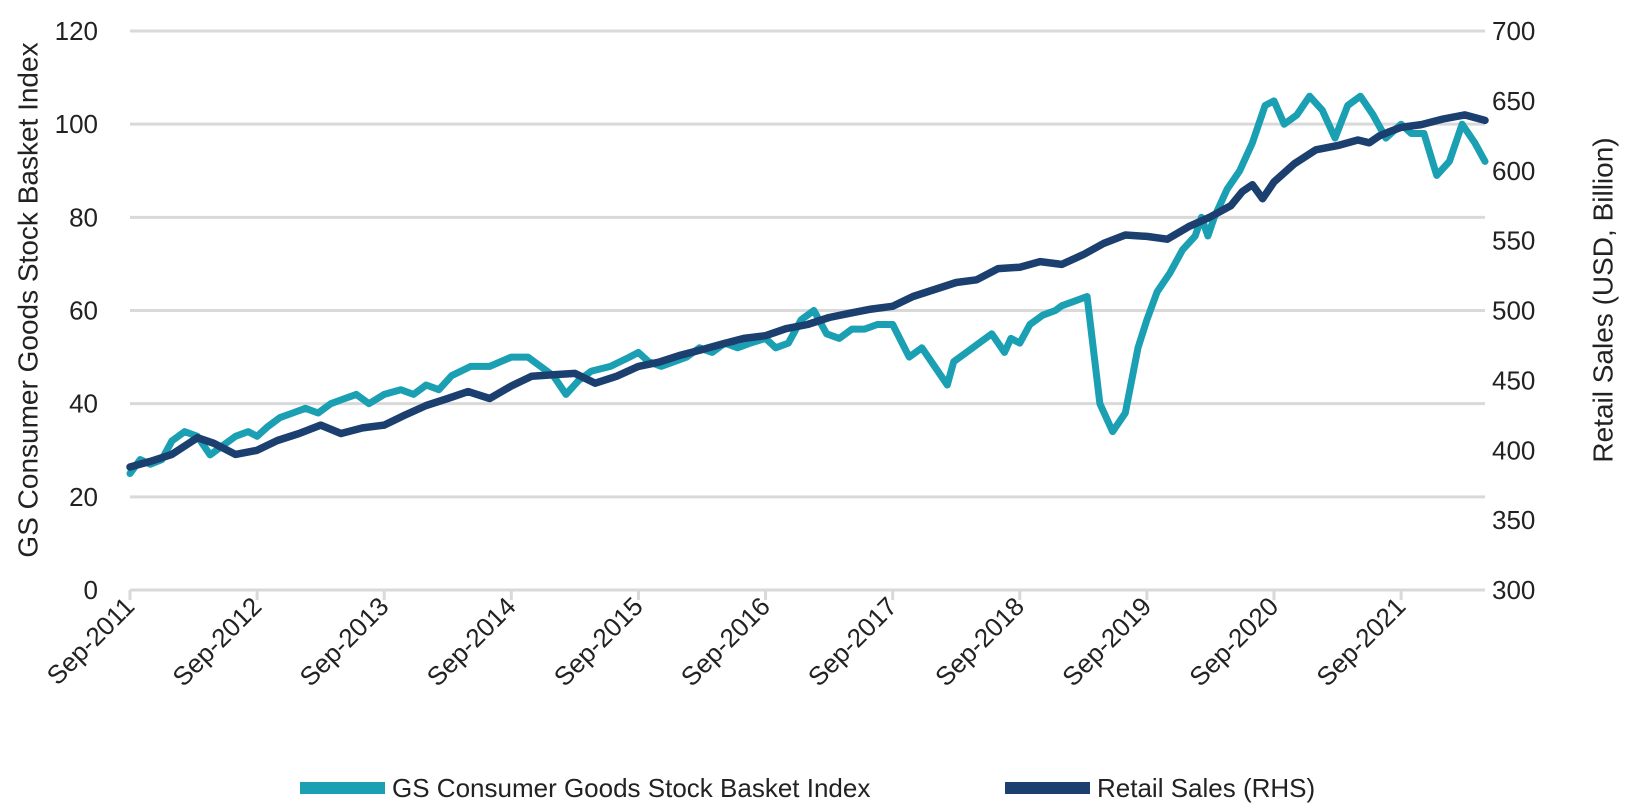  What do you see at coordinates (979, 641) in the screenshot?
I see `x-tick-label-Sep-2018: Sep-2018` at bounding box center [979, 641].